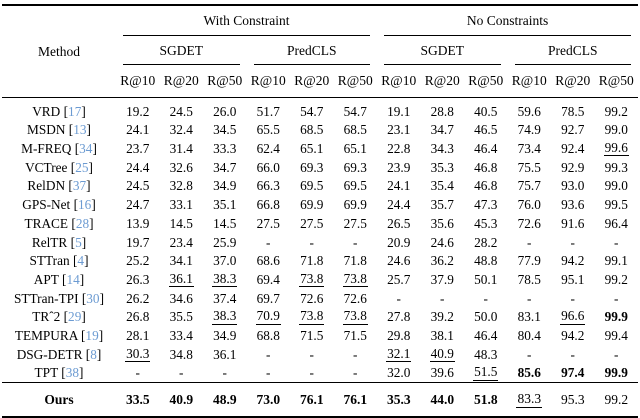  What do you see at coordinates (442, 111) in the screenshot?
I see `value-cell: 28.8` at bounding box center [442, 111].